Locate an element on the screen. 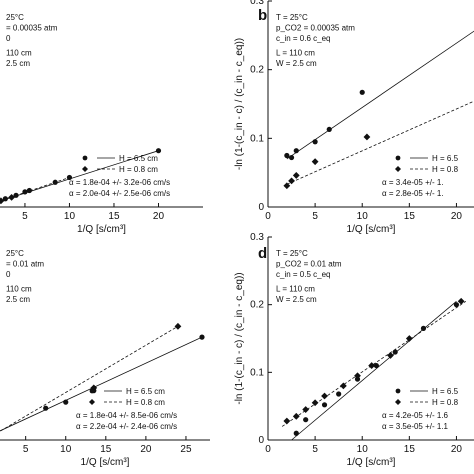 The image size is (474, 474). annotation-text: L = 110 cm is located at coordinates (295, 289).